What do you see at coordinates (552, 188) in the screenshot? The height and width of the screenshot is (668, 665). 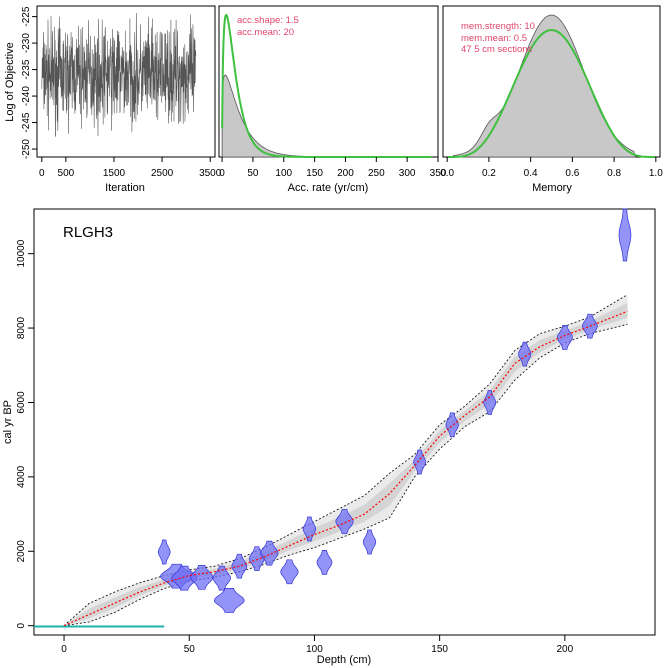 I see `memory-x-label: Memory` at bounding box center [552, 188].